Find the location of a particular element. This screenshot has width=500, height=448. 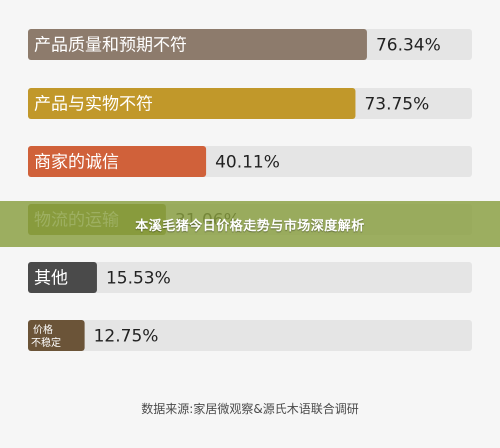

value-label: 73.75% is located at coordinates (396, 105).